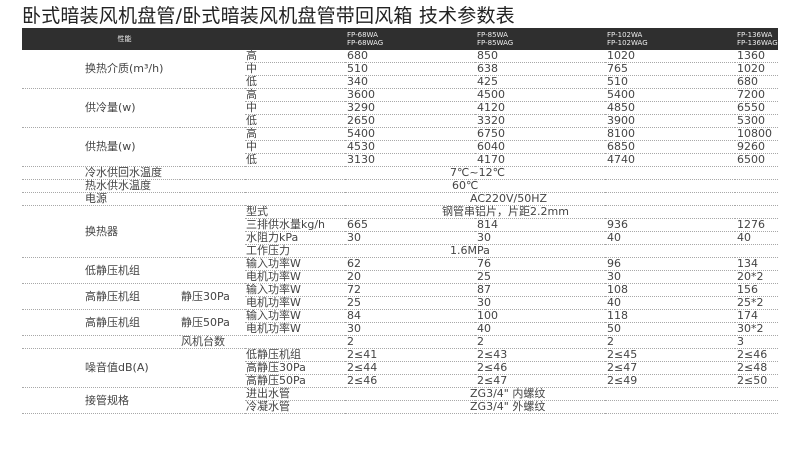  What do you see at coordinates (133, 231) in the screenshot?
I see `row-label: 换热器` at bounding box center [133, 231].